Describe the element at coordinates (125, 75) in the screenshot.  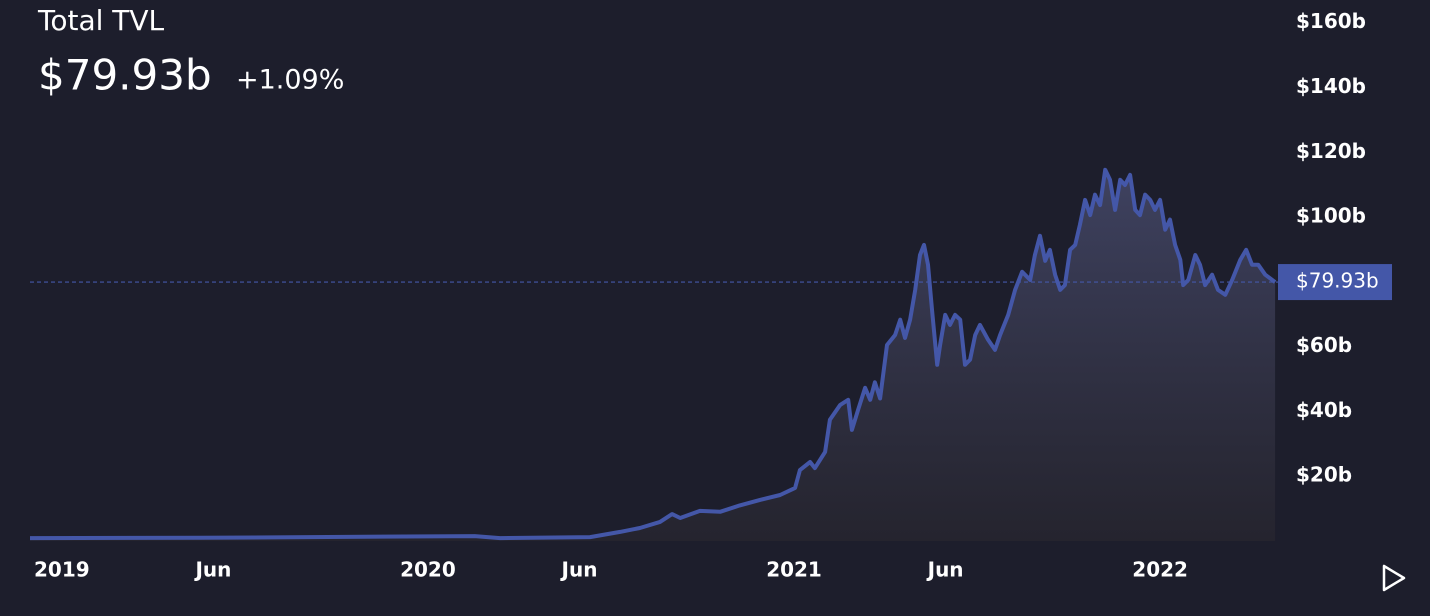
I see `current-value: $79.93b` at that location.